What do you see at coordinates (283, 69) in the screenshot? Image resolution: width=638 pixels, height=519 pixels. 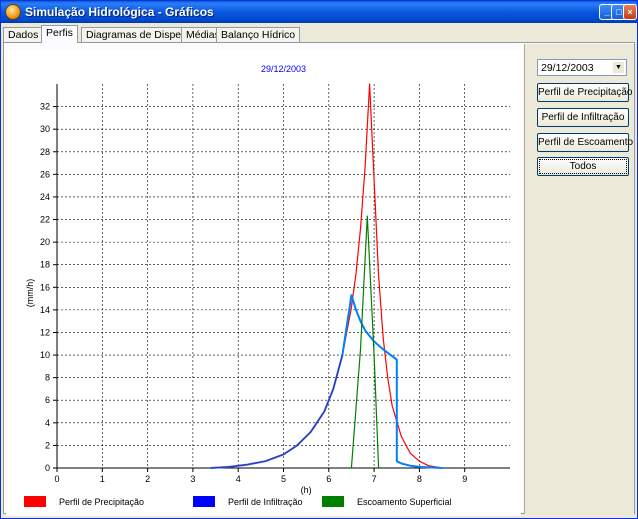 I see `chart-title: 29/12/2003` at bounding box center [283, 69].